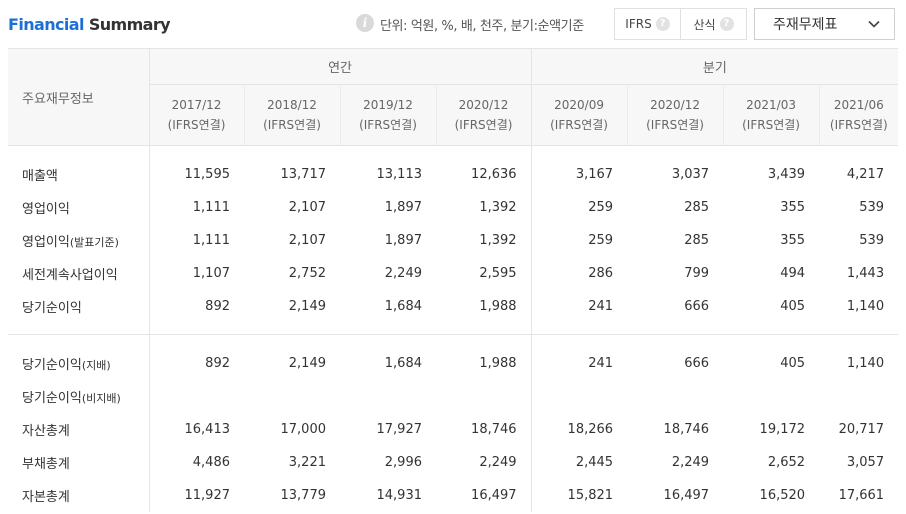 The image size is (906, 514). Describe the element at coordinates (638, 24) in the screenshot. I see `ifrs-label: IFRS` at that location.